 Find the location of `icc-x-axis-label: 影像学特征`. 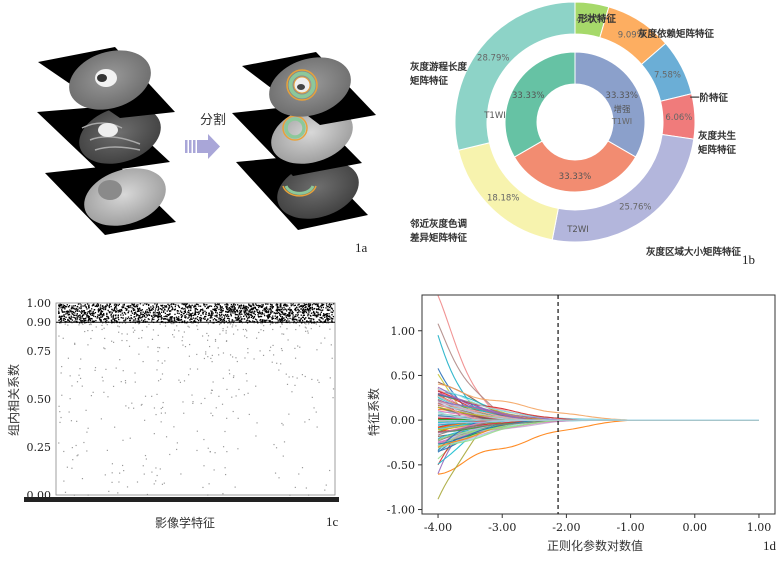

icc-x-axis-label: 影像学特征 is located at coordinates (185, 522).